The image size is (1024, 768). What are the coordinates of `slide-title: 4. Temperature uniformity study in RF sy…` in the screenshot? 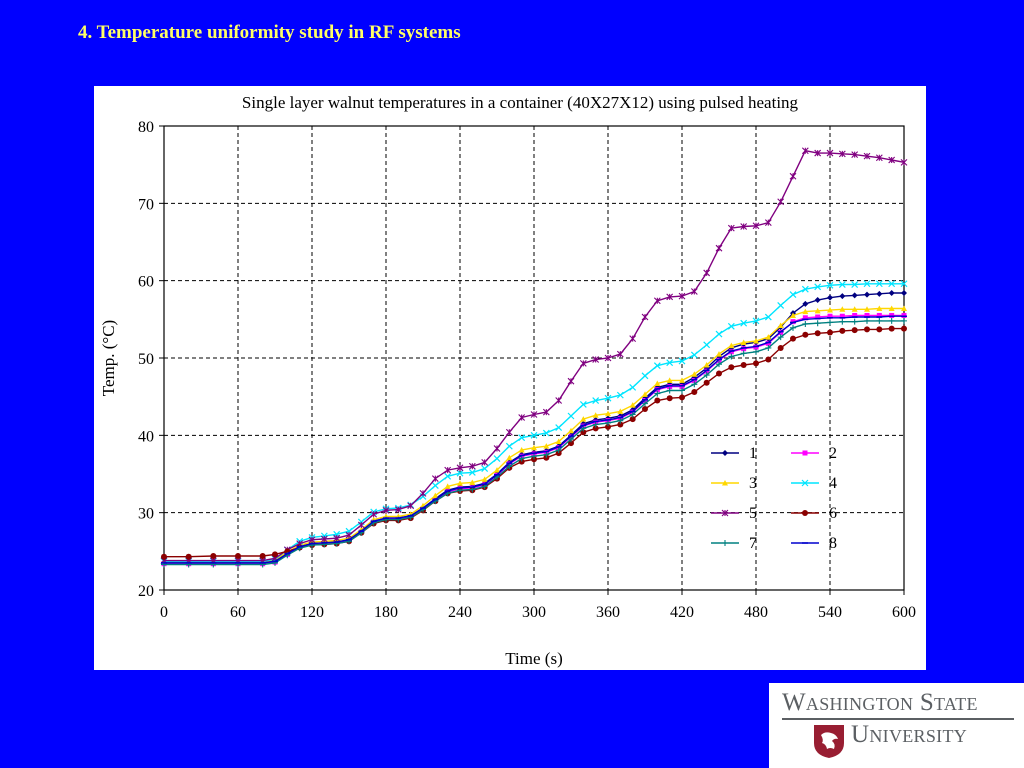 It's located at (269, 32).